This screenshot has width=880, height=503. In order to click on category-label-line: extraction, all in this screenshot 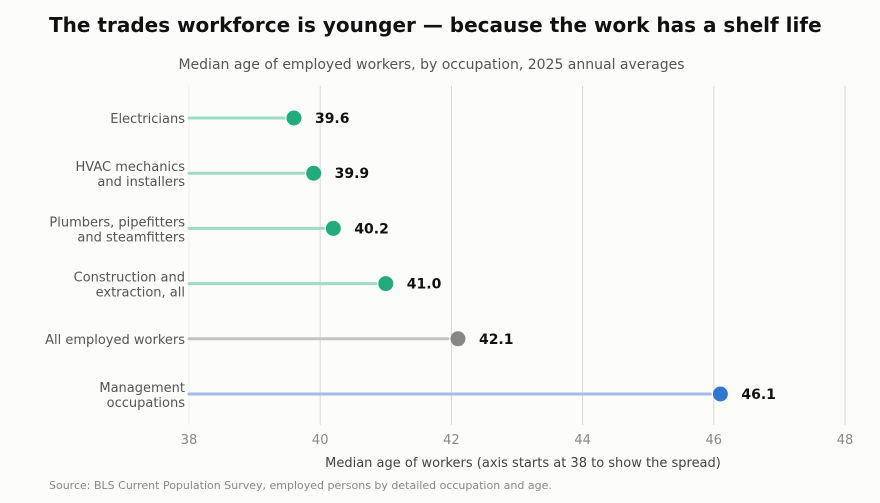, I will do `click(140, 293)`.